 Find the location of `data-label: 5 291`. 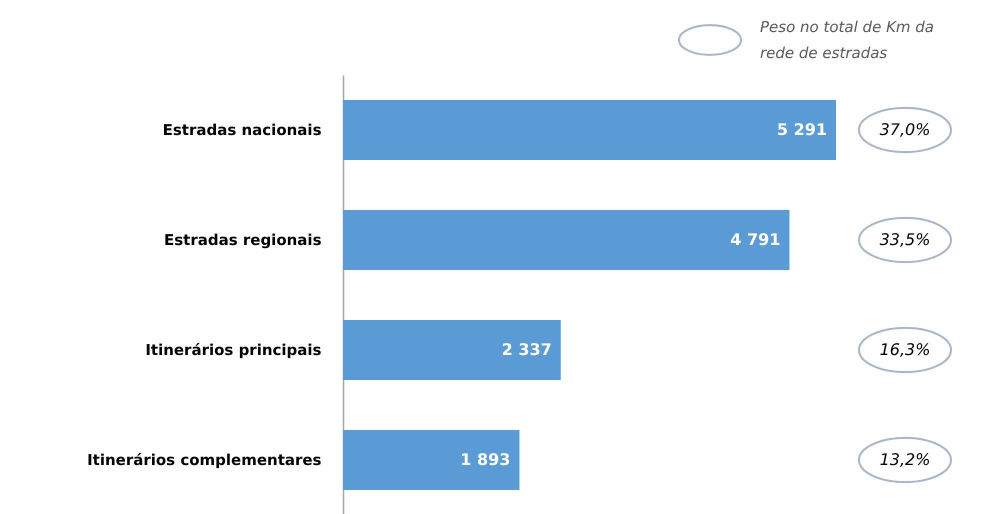

data-label: 5 291 is located at coordinates (801, 129).